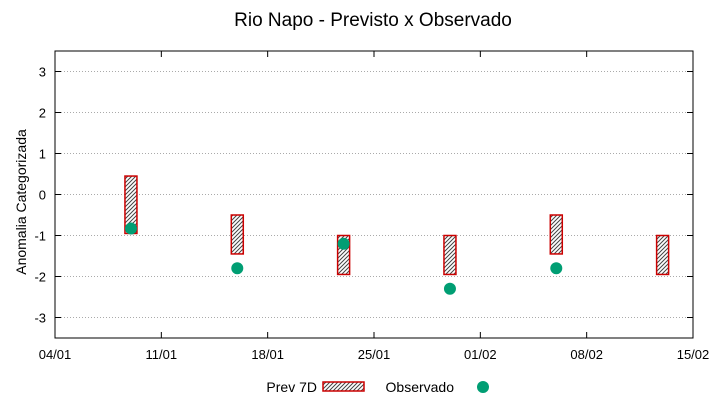 The width and height of the screenshot is (720, 400). I want to click on y-tick-label: -3, so click(40, 318).